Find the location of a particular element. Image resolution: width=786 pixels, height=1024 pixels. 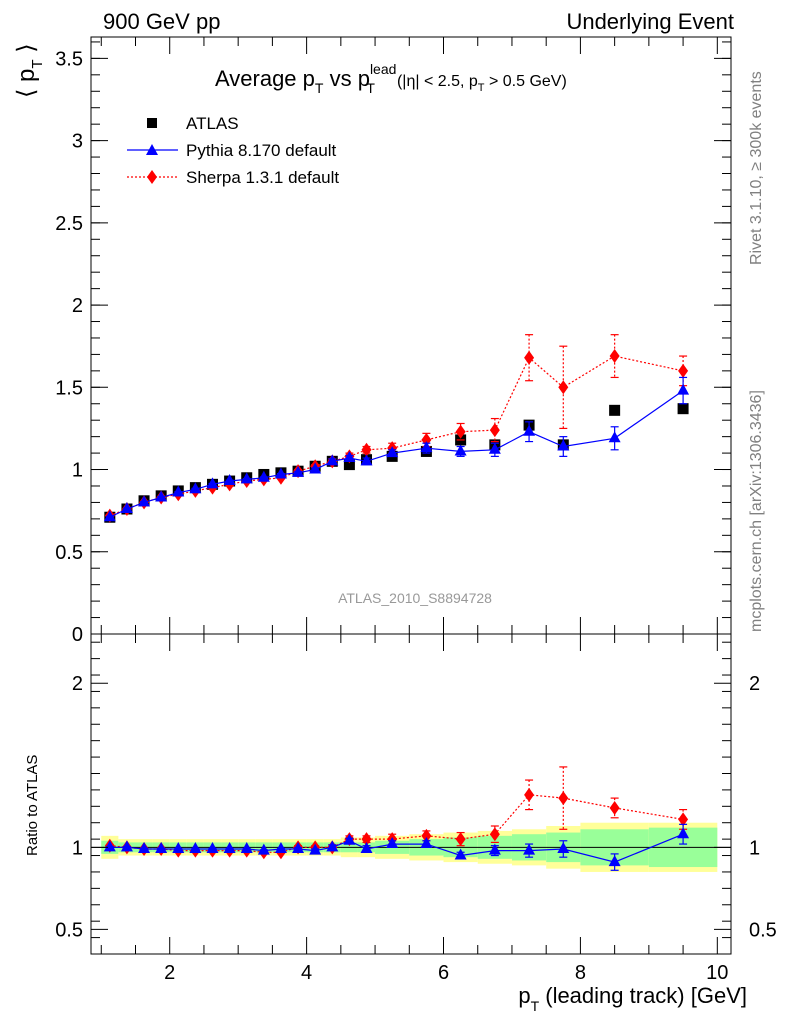

ratio-ytick-label: 2 is located at coordinates (77, 684).